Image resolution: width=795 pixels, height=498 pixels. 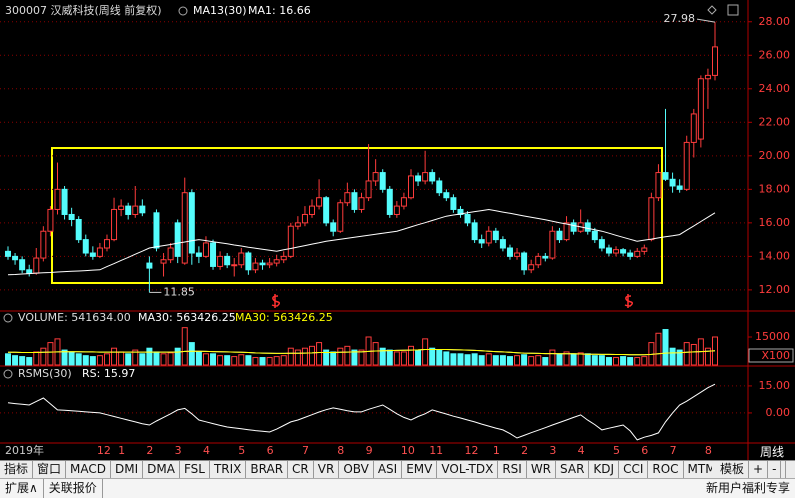 I want to click on tab: 窗口, so click(x=50, y=469).